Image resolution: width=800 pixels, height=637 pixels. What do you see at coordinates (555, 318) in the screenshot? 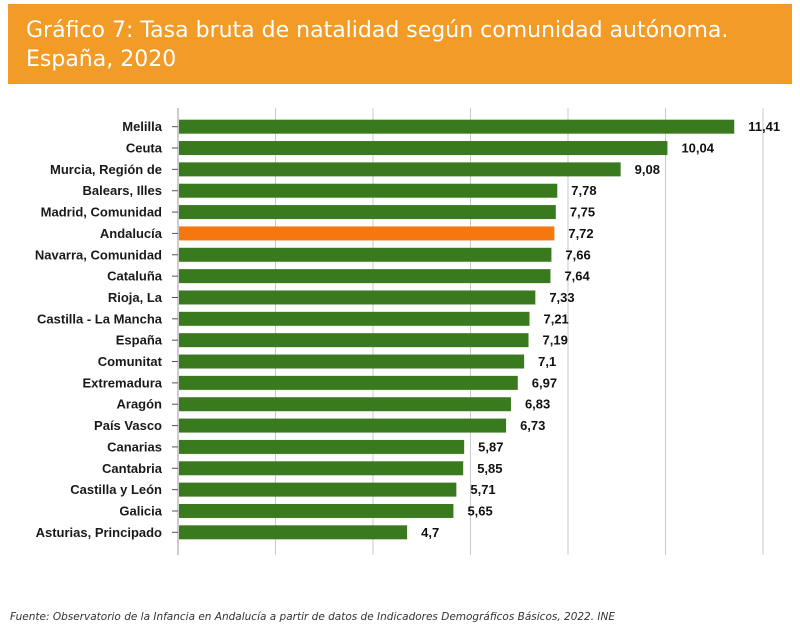
I see `value-label: 7,21` at bounding box center [555, 318].